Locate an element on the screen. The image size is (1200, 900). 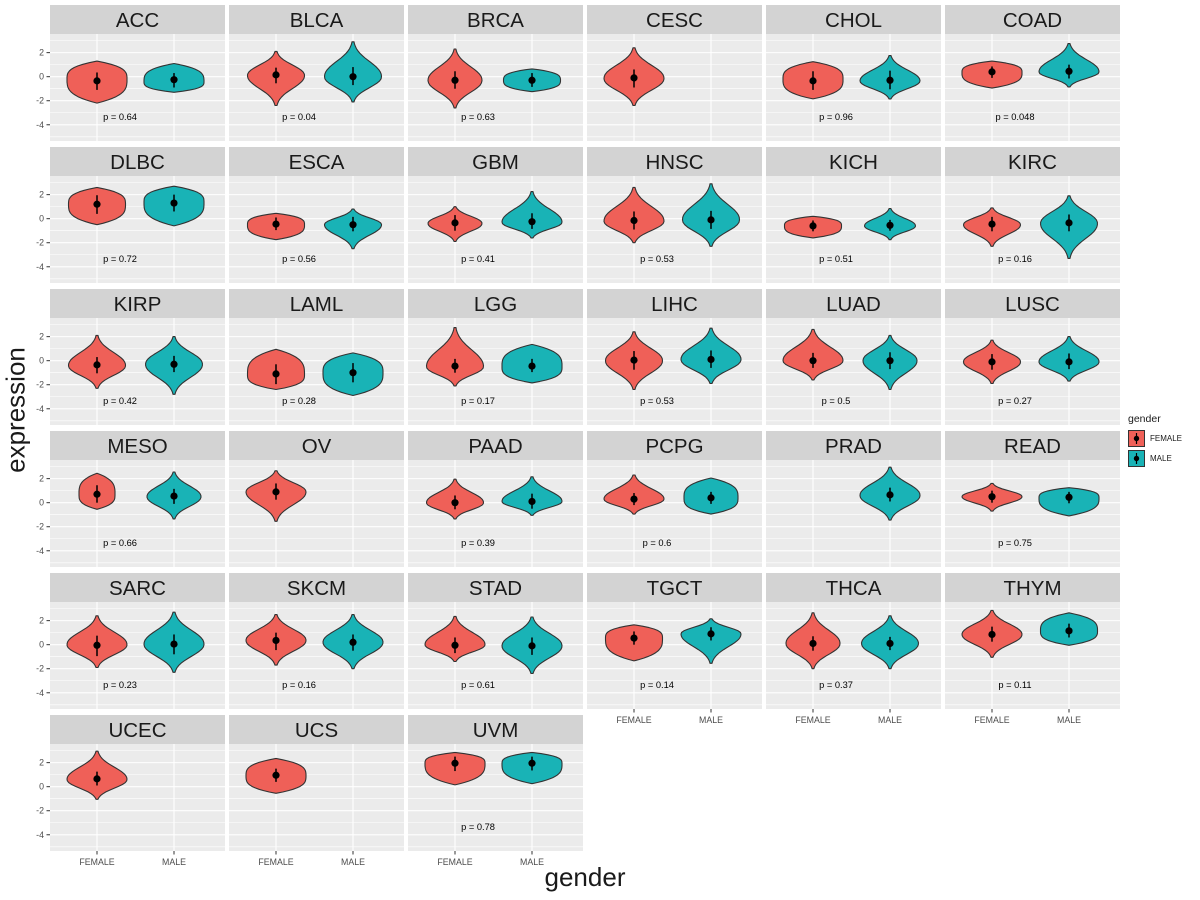
facet-title: ACC is located at coordinates (137, 20).